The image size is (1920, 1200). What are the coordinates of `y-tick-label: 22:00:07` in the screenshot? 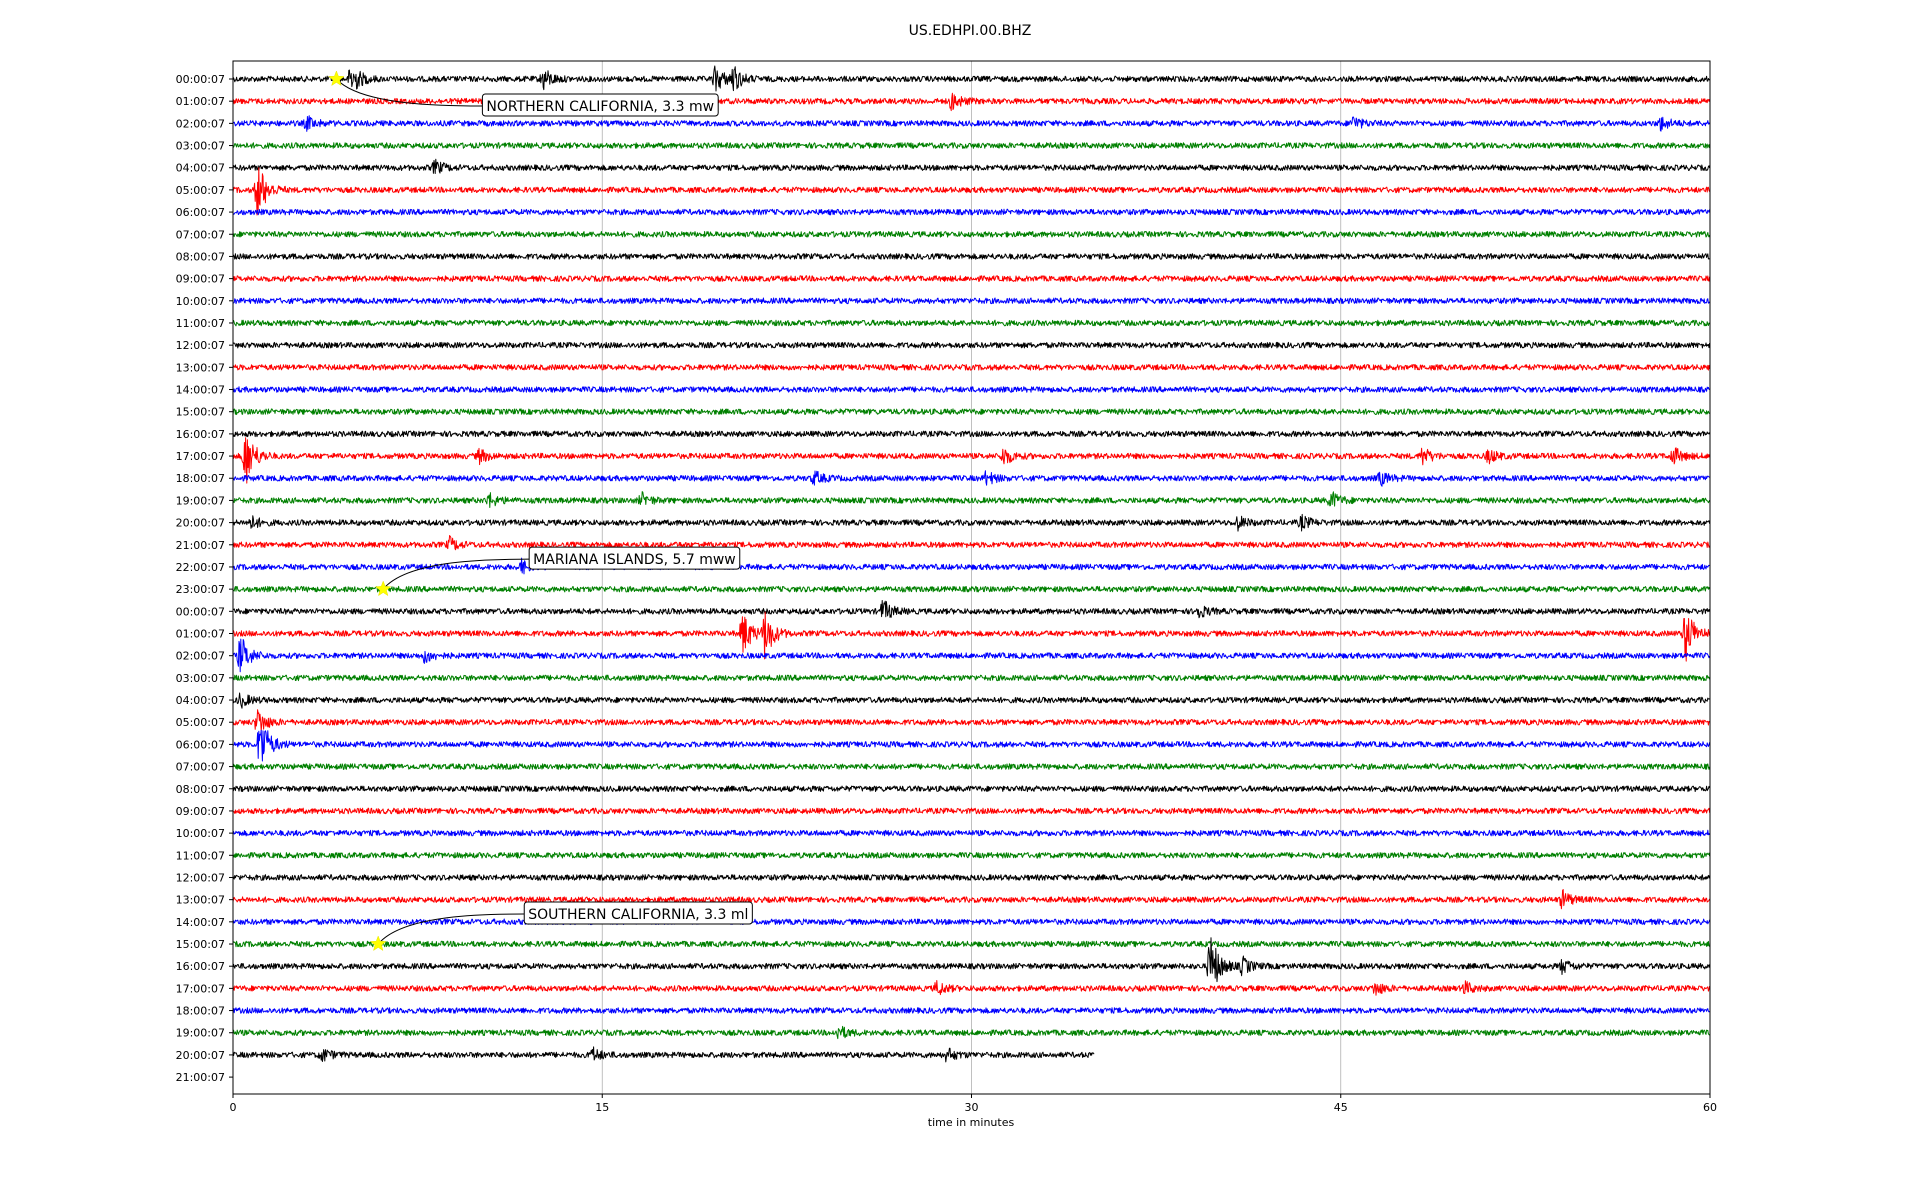 It's located at (200, 567).